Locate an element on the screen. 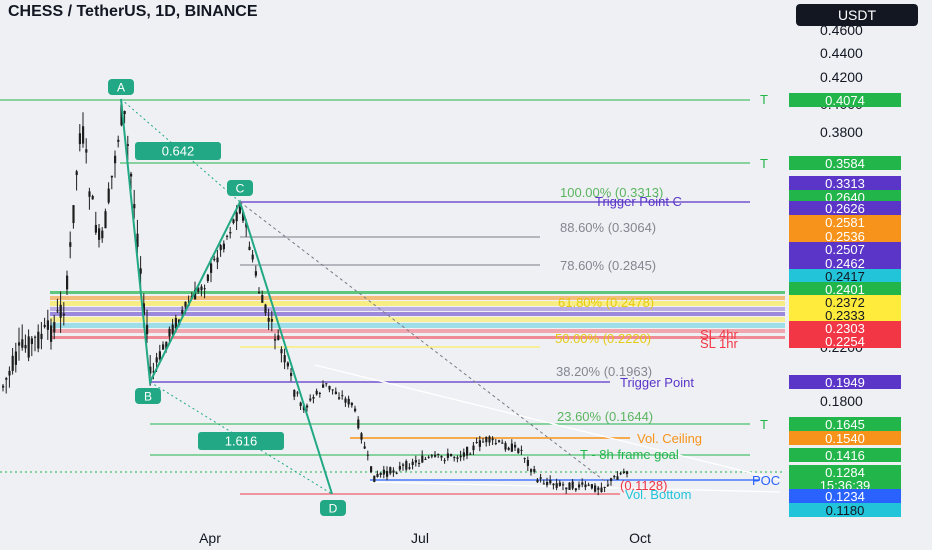  price-tag-label-4: 0.2626 is located at coordinates (845, 208).